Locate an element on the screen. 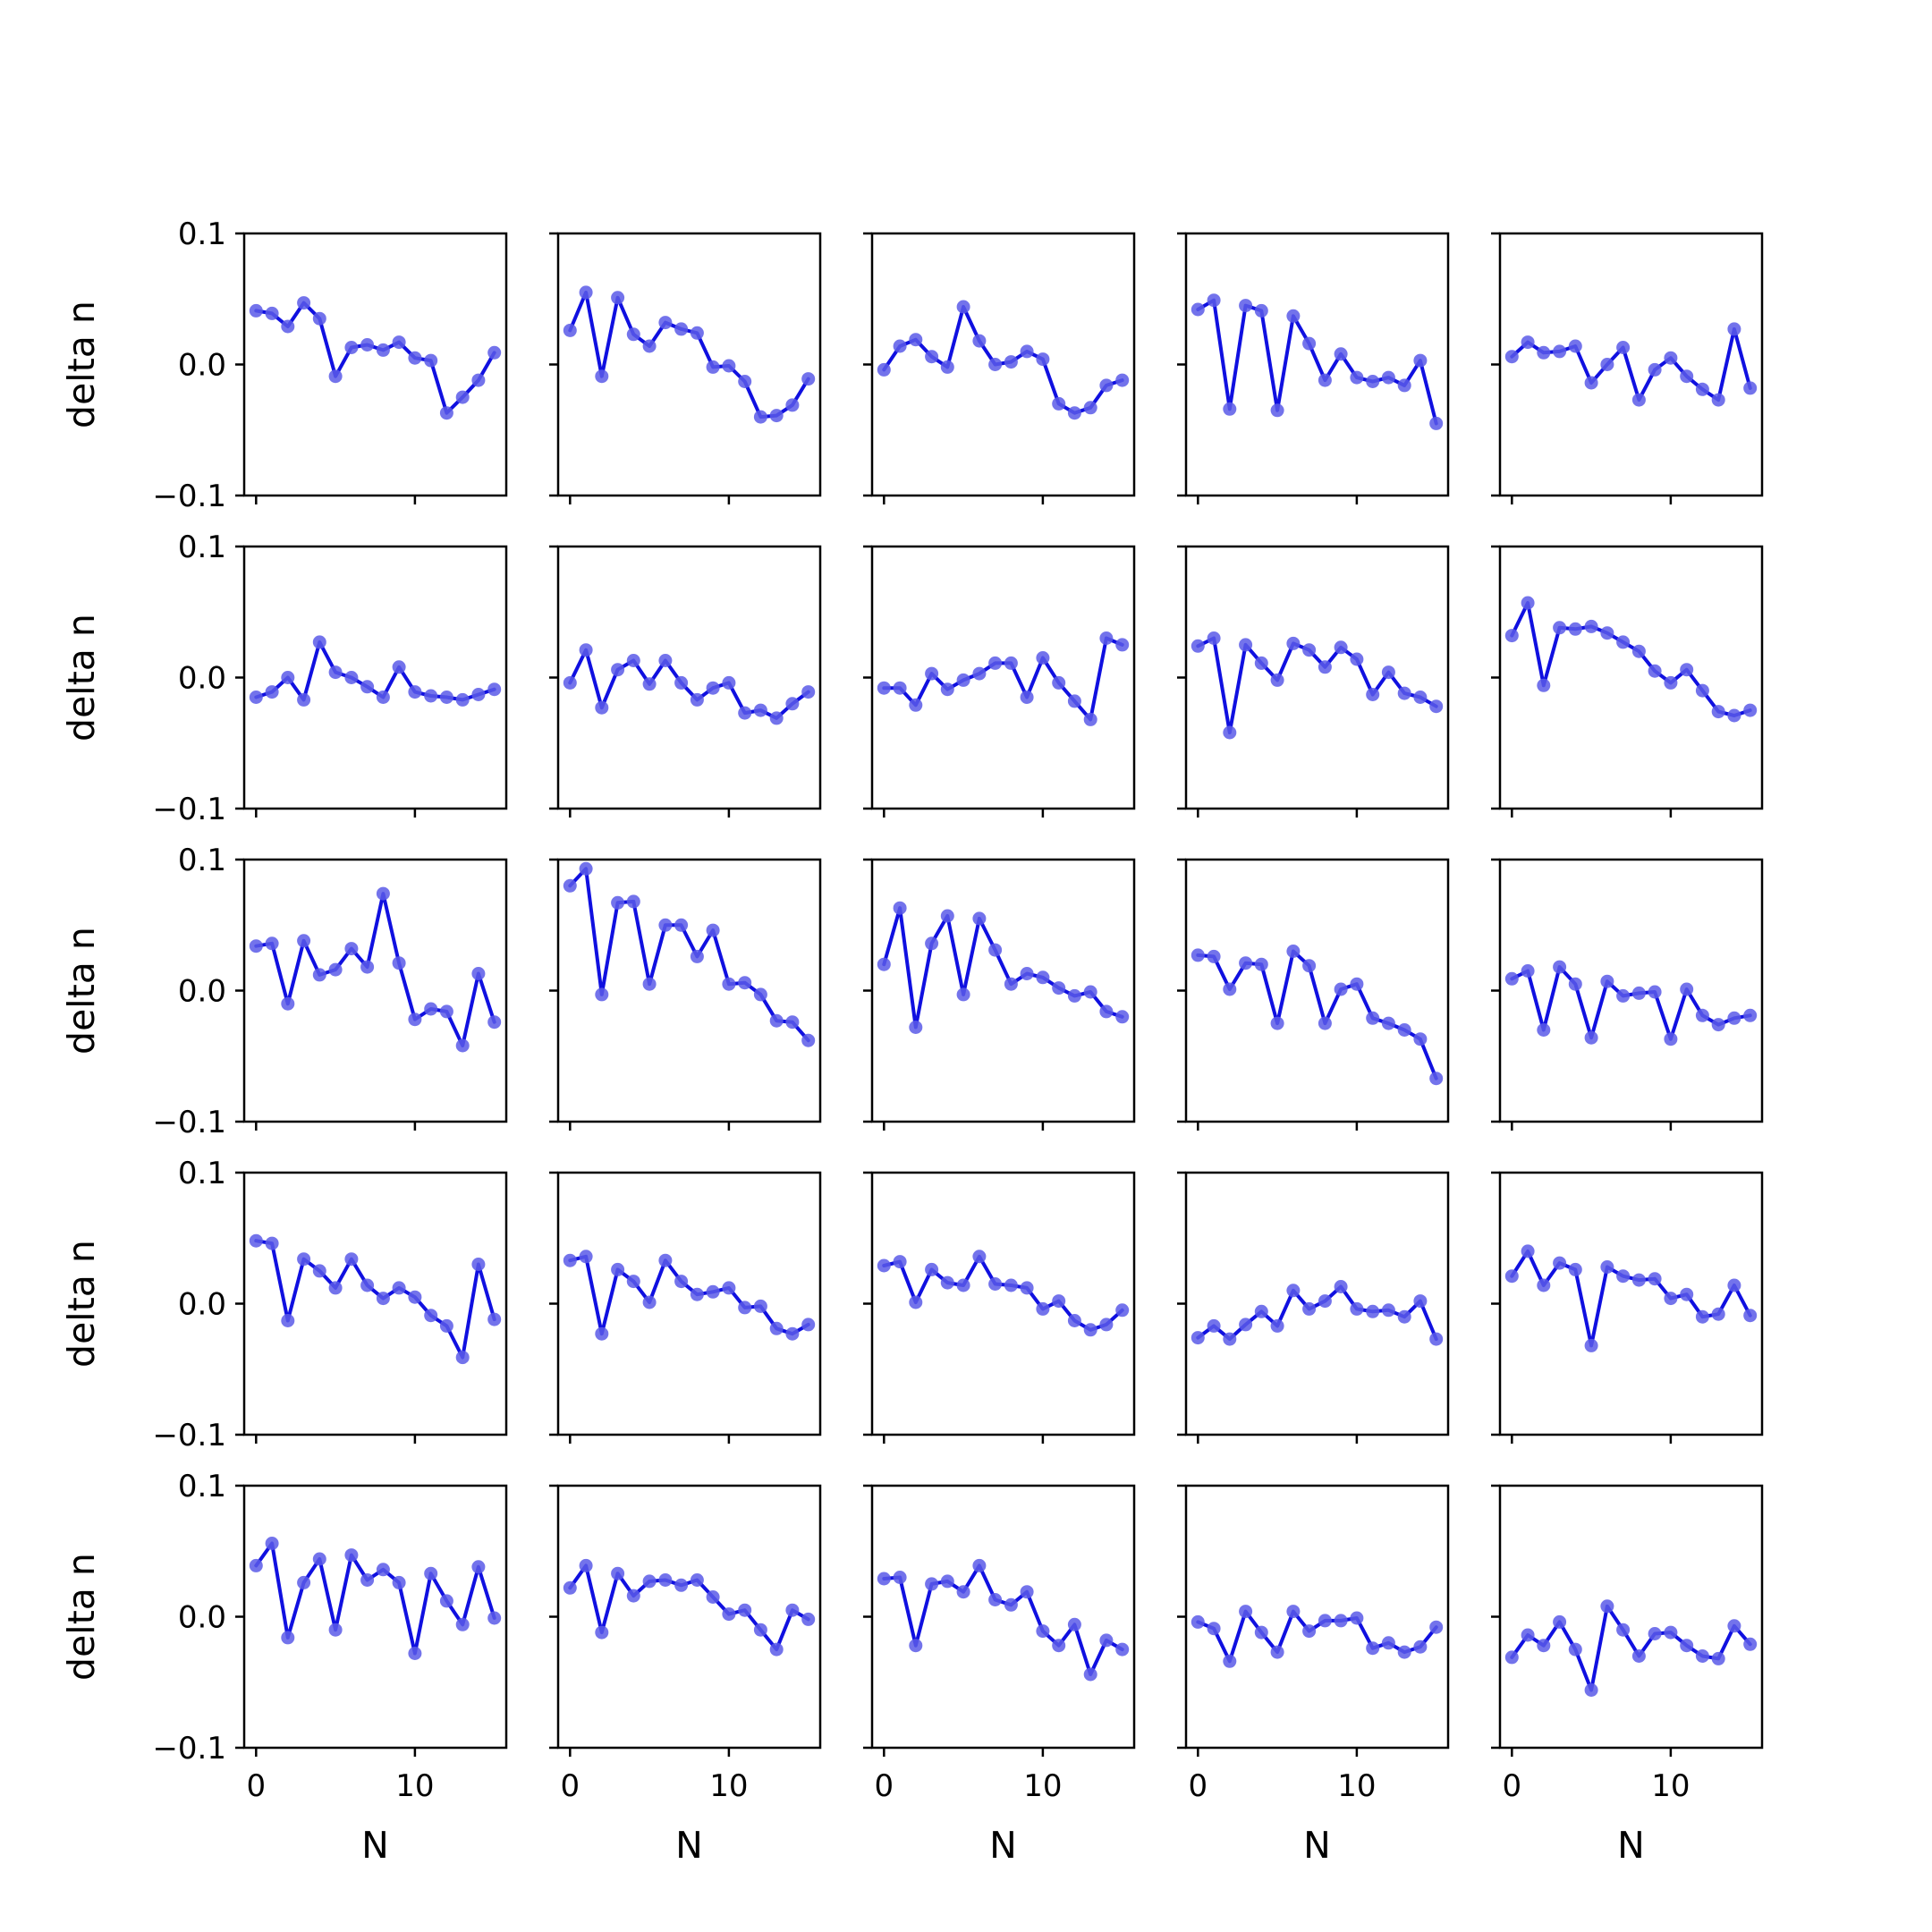 Image resolution: width=1932 pixels, height=1932 pixels. y-tick-label: −0.1 is located at coordinates (189, 496).